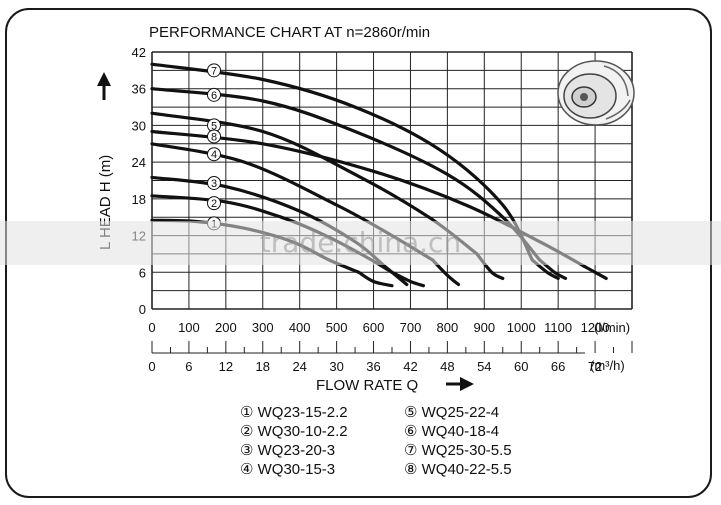 This screenshot has height=505, width=721. What do you see at coordinates (151, 327) in the screenshot?
I see `x-tick-label-lmin: 0` at bounding box center [151, 327].